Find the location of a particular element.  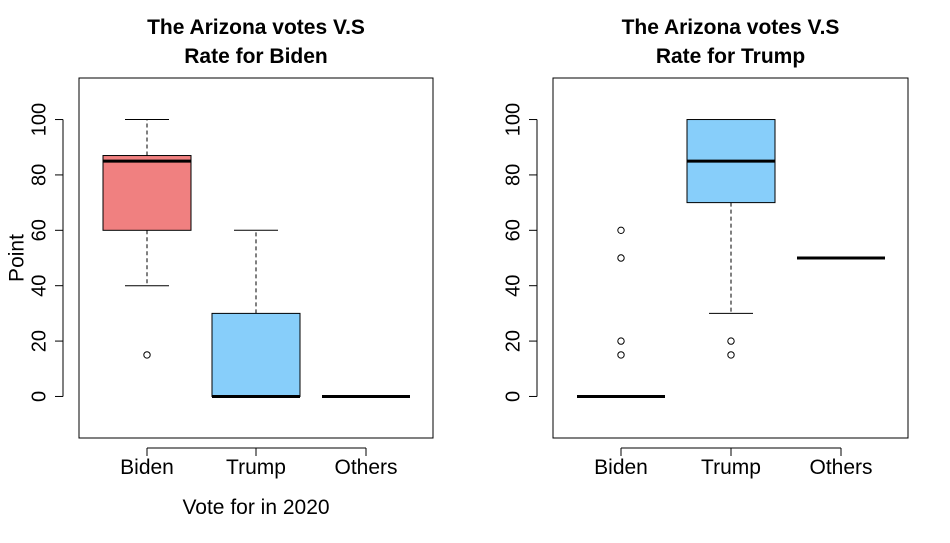

x-axis-label: Vote for in 2020 is located at coordinates (255, 507).